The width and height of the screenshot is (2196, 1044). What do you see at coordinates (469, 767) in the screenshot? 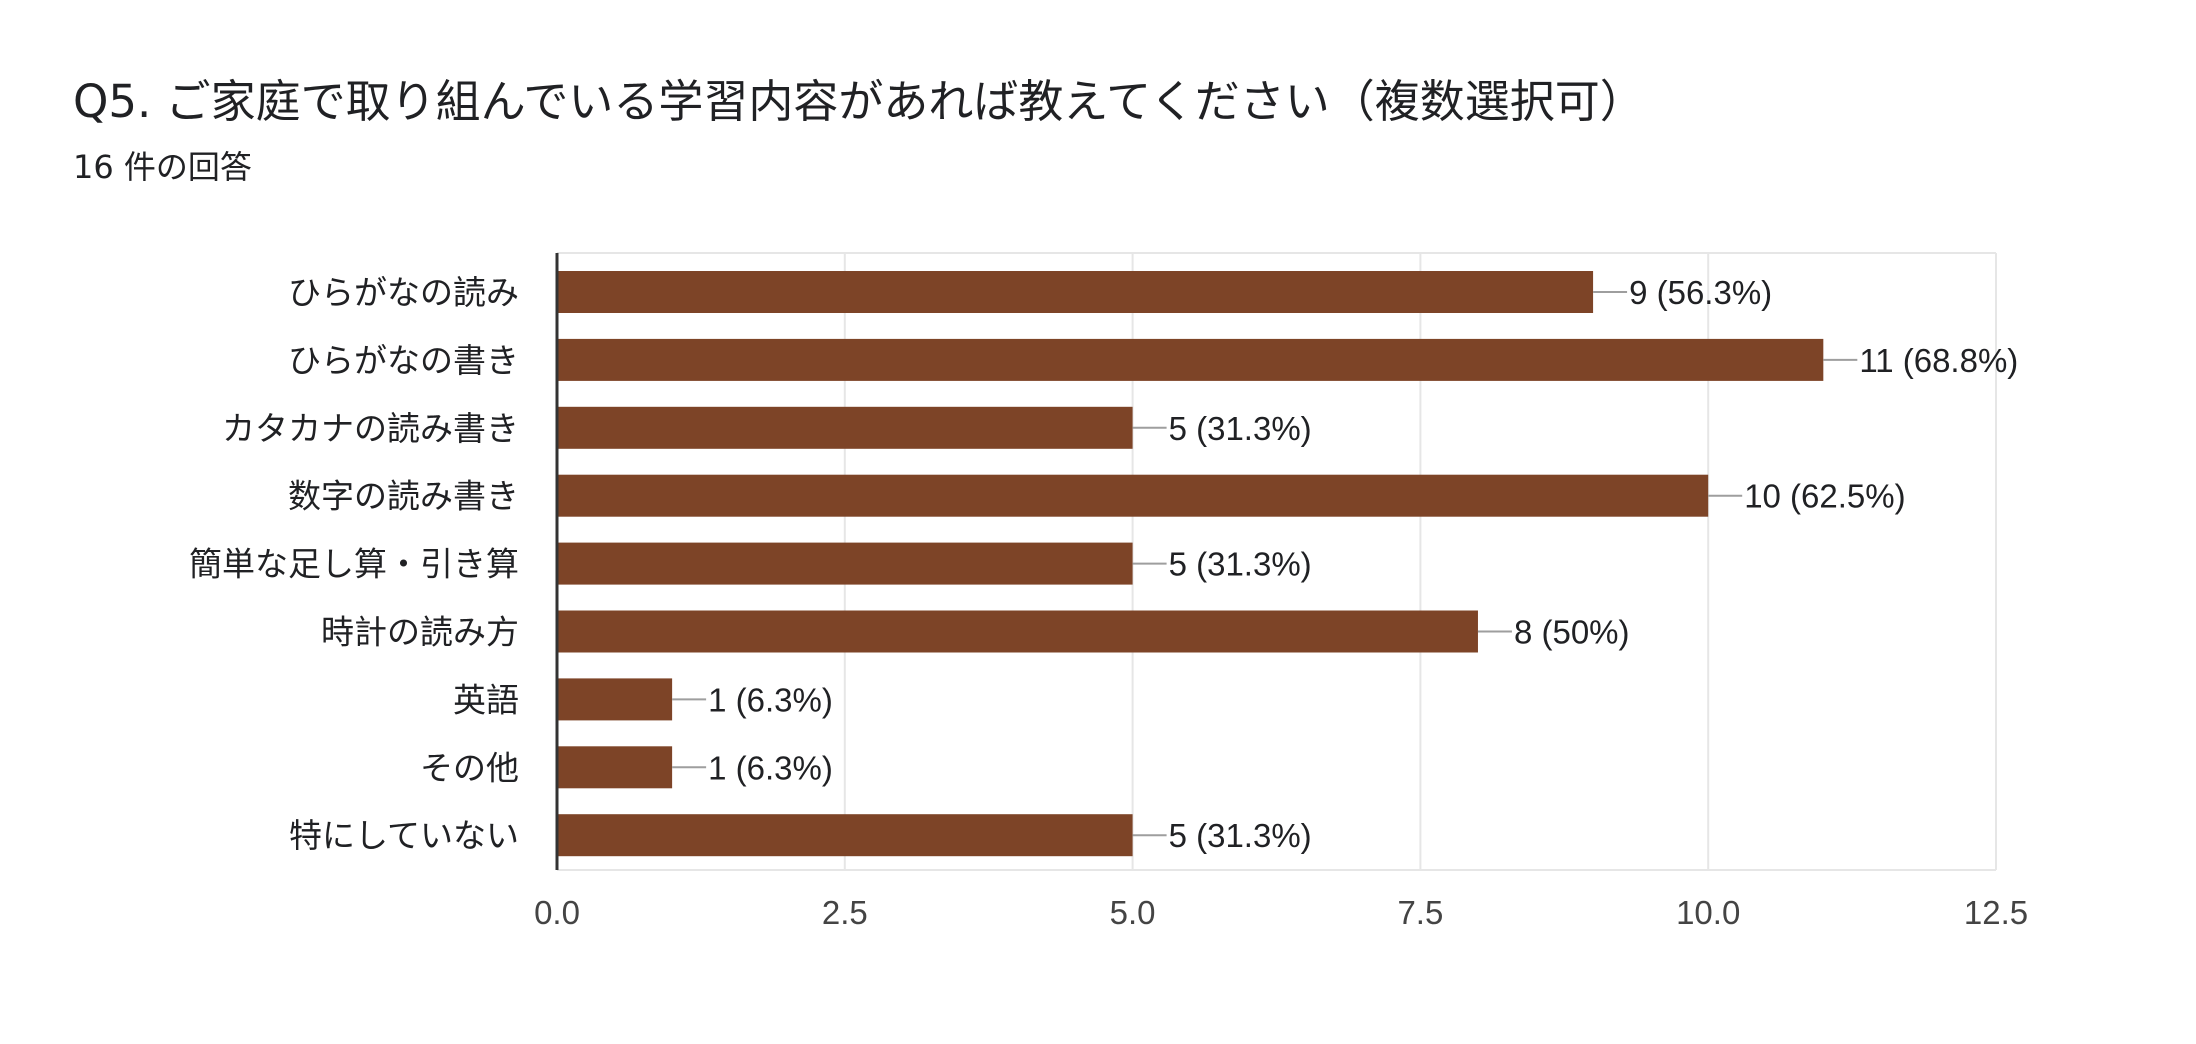
I see `category-label-7: その他` at bounding box center [469, 767].